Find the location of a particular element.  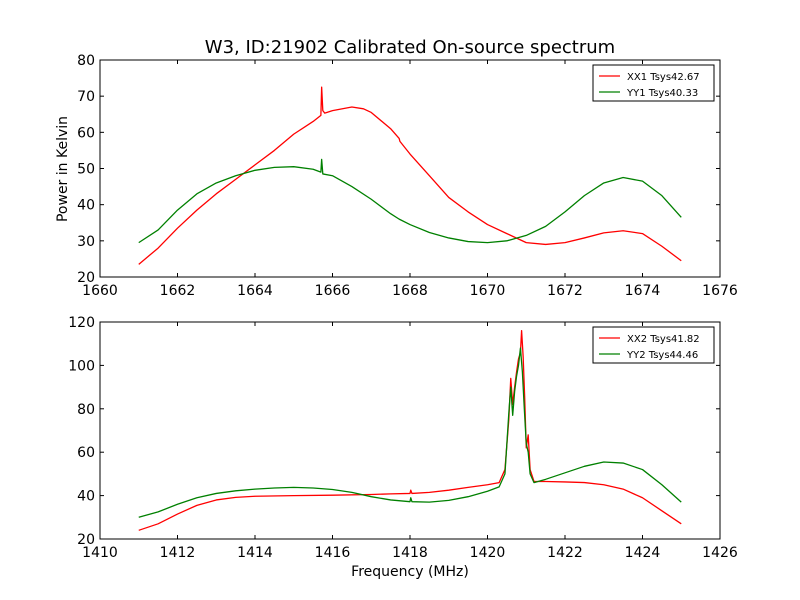

y-tick-label: 70 is located at coordinates (86, 97).